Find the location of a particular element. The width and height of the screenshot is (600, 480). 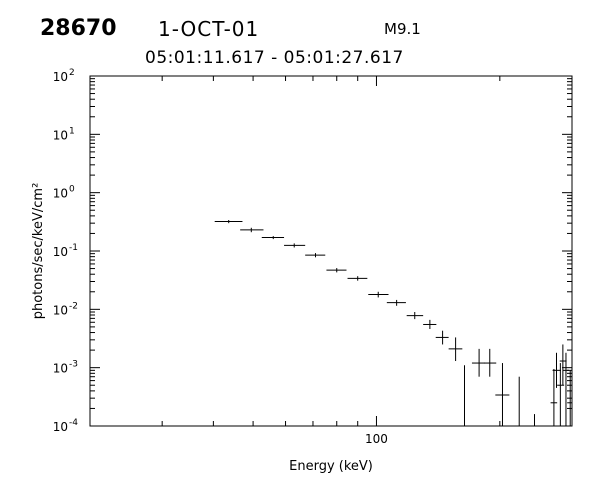

y-tick-label: 10 2 is located at coordinates (64, 76).